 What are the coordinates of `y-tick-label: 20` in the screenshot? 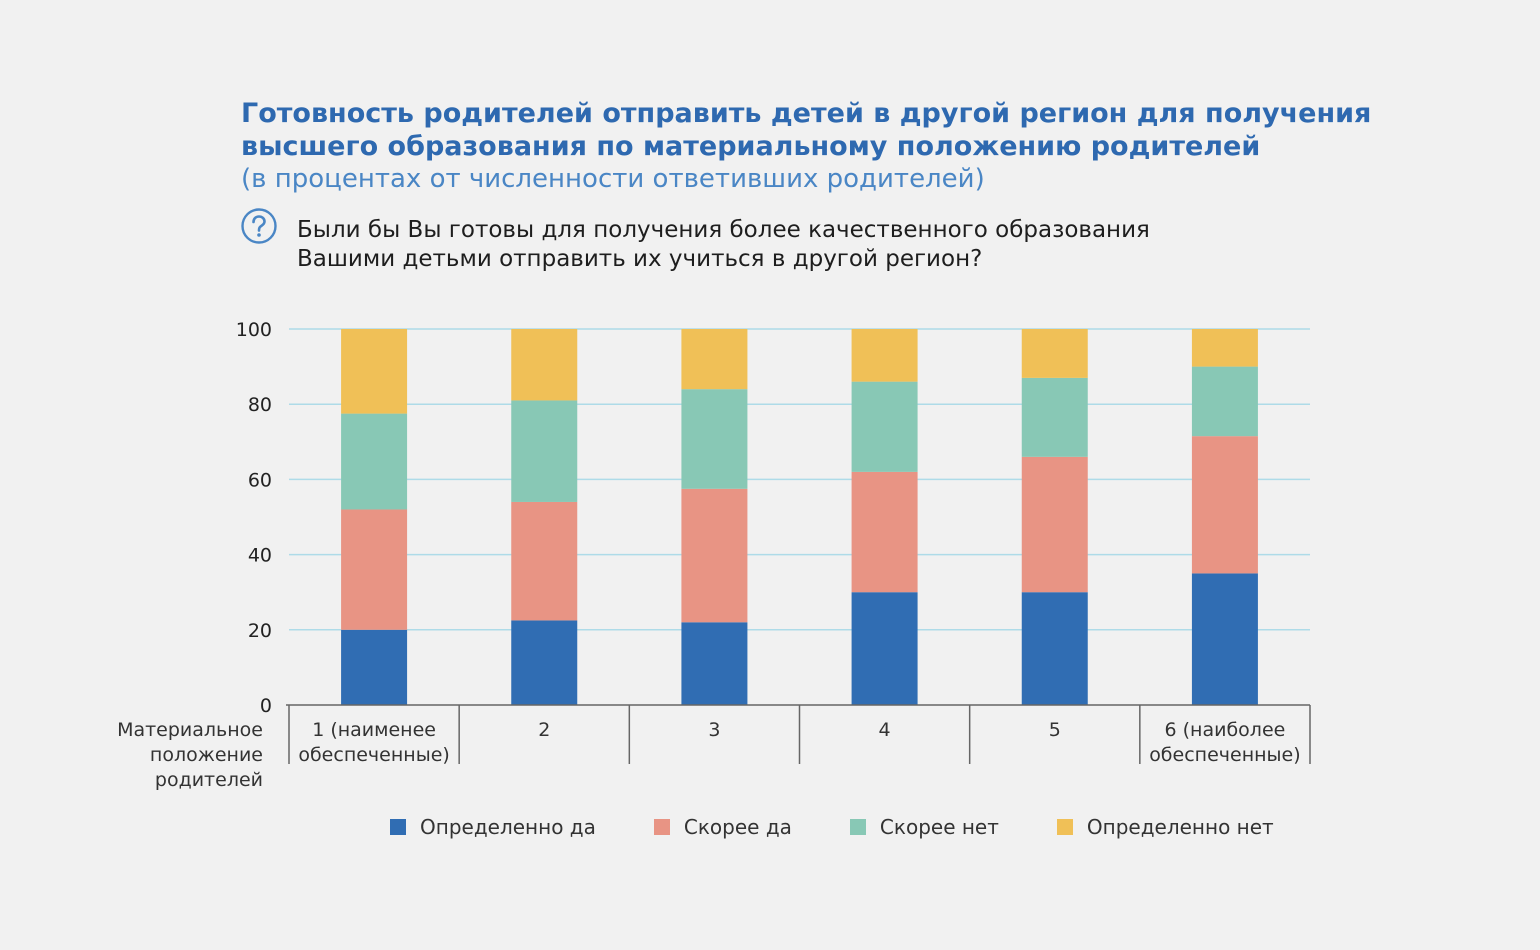 It's located at (260, 631).